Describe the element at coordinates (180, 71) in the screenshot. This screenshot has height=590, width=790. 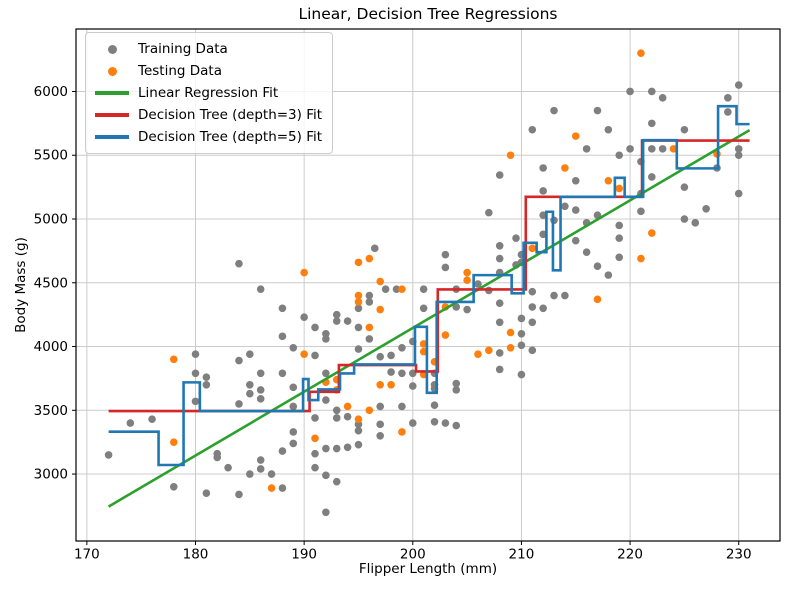
I see `legend-label: Testing Data` at that location.